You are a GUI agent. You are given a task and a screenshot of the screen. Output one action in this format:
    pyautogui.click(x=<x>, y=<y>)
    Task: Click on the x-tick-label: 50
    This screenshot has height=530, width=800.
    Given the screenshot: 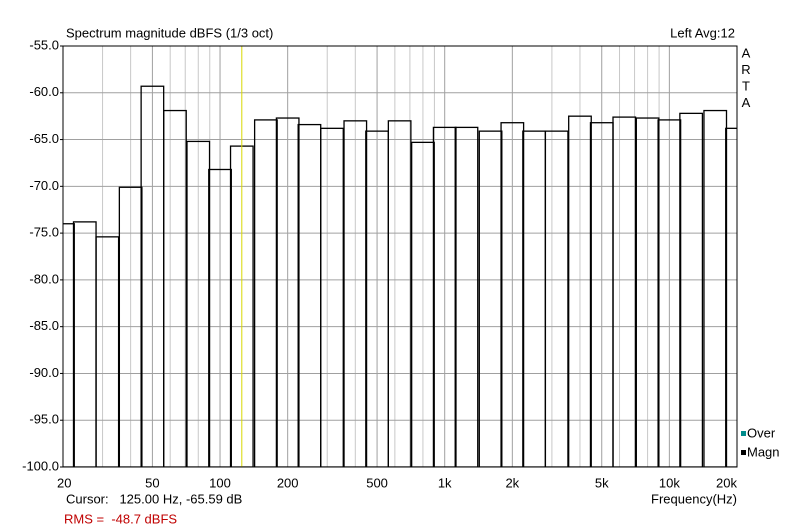 What is the action you would take?
    pyautogui.click(x=152, y=482)
    